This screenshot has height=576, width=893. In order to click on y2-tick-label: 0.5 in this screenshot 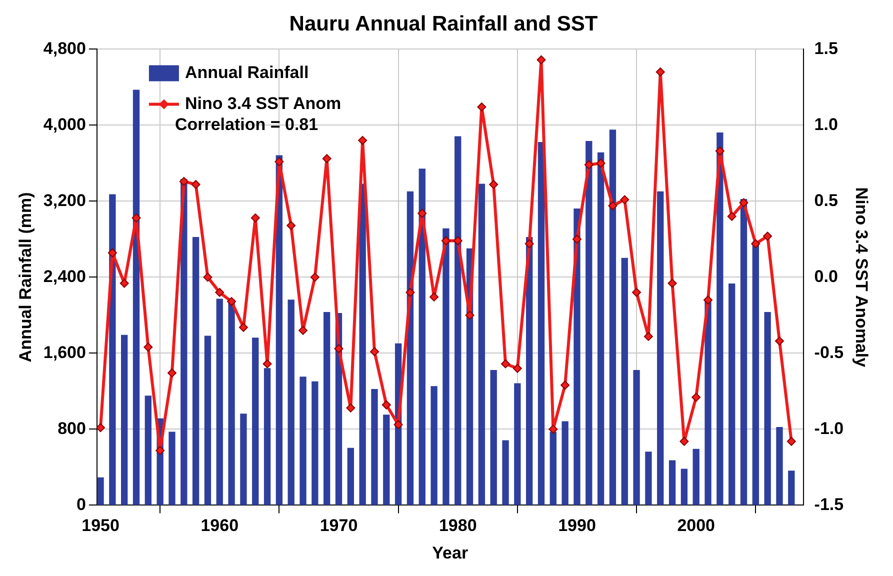, I will do `click(826, 200)`.